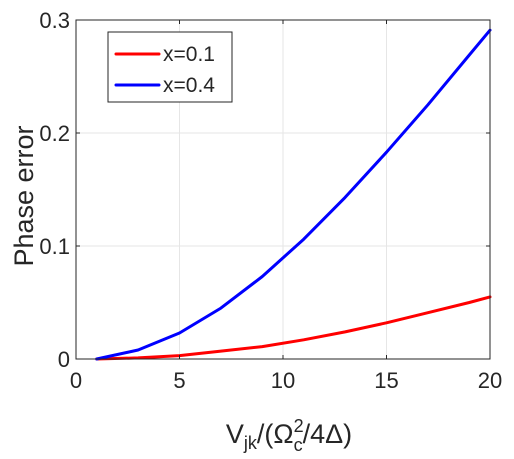 The height and width of the screenshot is (459, 514). Describe the element at coordinates (54, 133) in the screenshot. I see `y-tick-label: 0.2` at that location.